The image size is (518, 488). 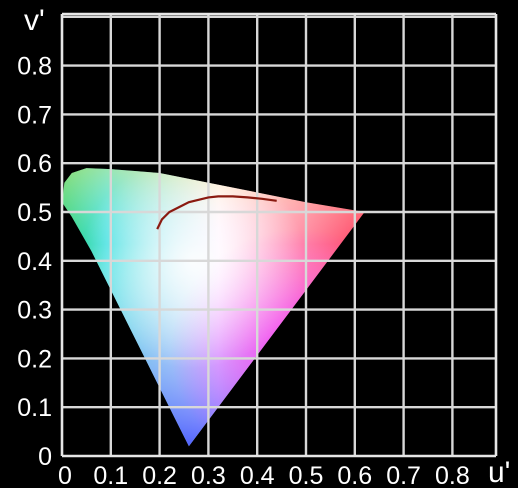 I want to click on y-tick-label: 0.4, so click(x=34, y=262).